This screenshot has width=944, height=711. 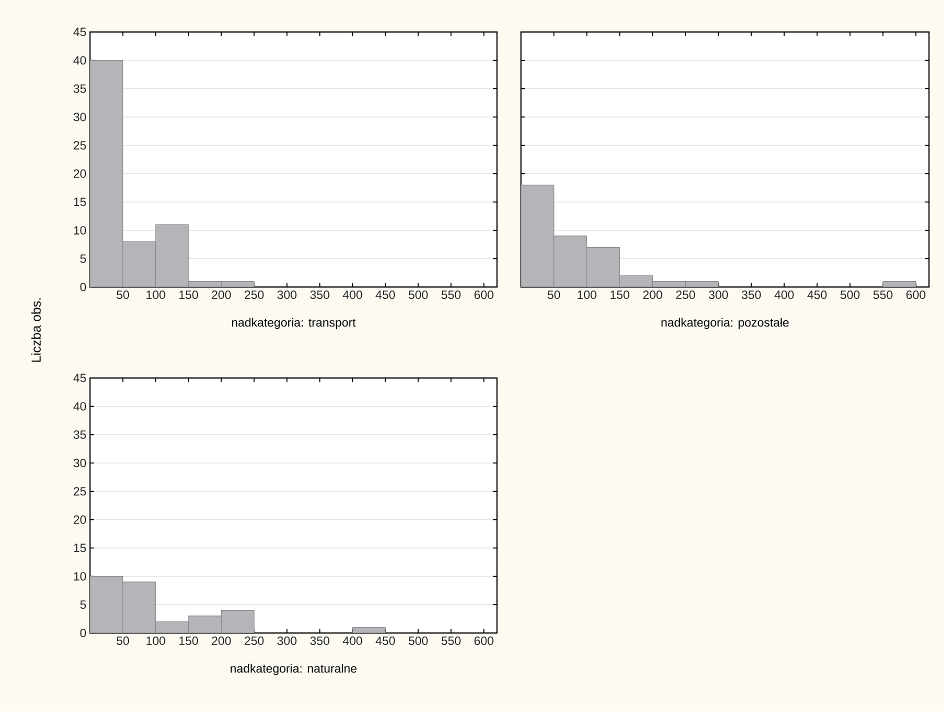 I want to click on x-axis-title: nadkategoria: naturalne, so click(x=293, y=670).